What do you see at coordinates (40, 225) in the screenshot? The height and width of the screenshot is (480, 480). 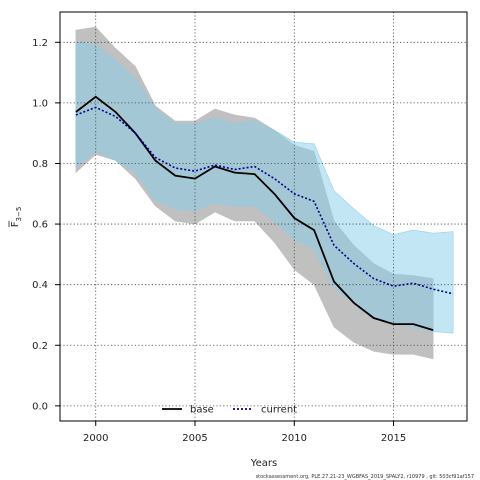 I see `y-tick-label: 0.6` at bounding box center [40, 225].